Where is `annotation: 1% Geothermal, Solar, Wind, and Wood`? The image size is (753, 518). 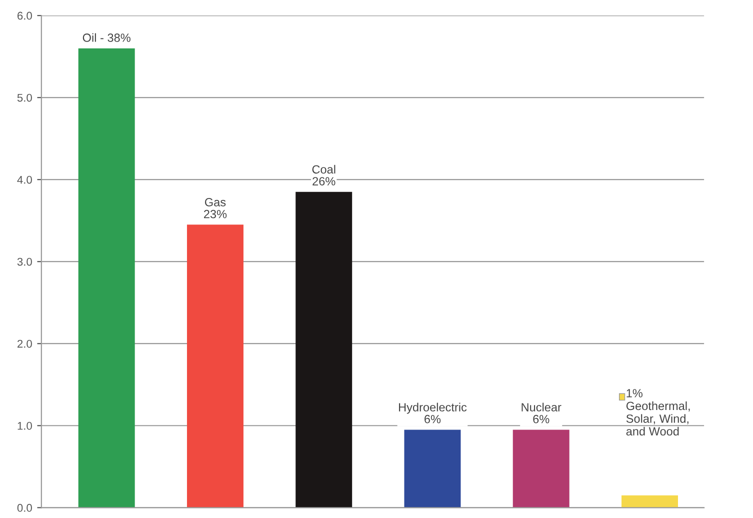 annotation: 1% Geothermal, Solar, Wind, and Wood is located at coordinates (658, 412).